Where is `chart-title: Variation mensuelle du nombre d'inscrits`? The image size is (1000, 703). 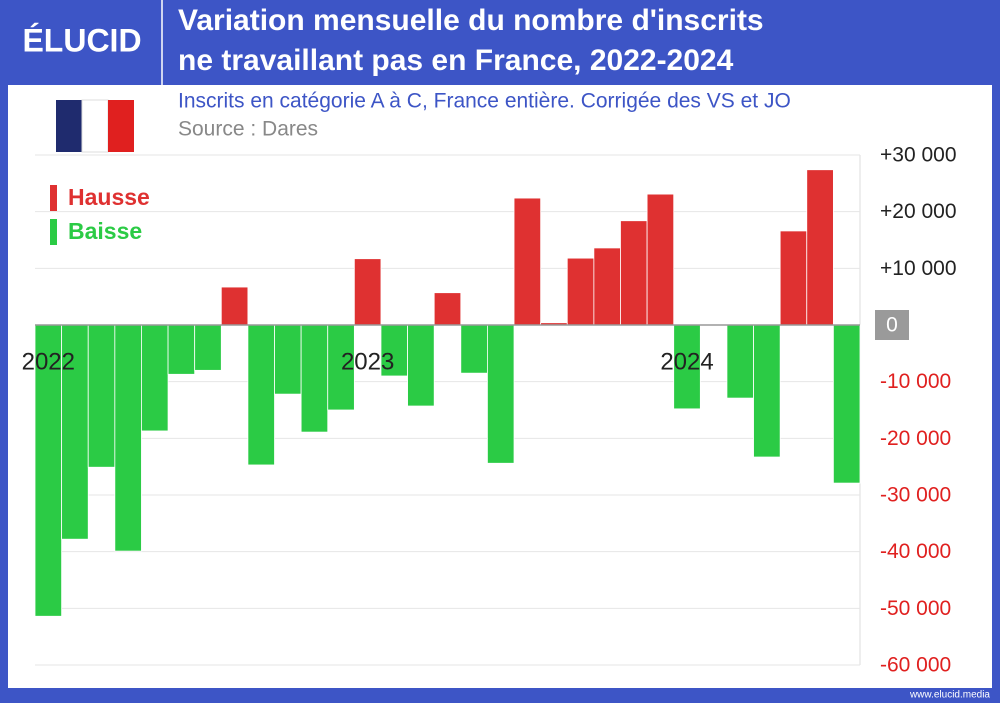 chart-title: Variation mensuelle du nombre d'inscrits is located at coordinates (471, 20).